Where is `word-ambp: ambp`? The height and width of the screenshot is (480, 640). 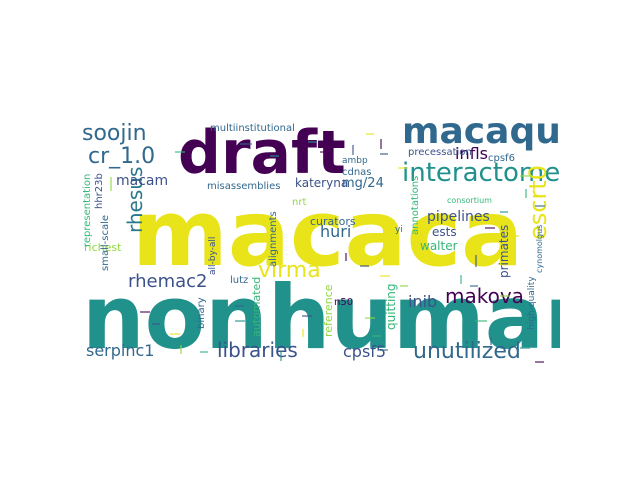 word-ambp: ambp is located at coordinates (355, 161).